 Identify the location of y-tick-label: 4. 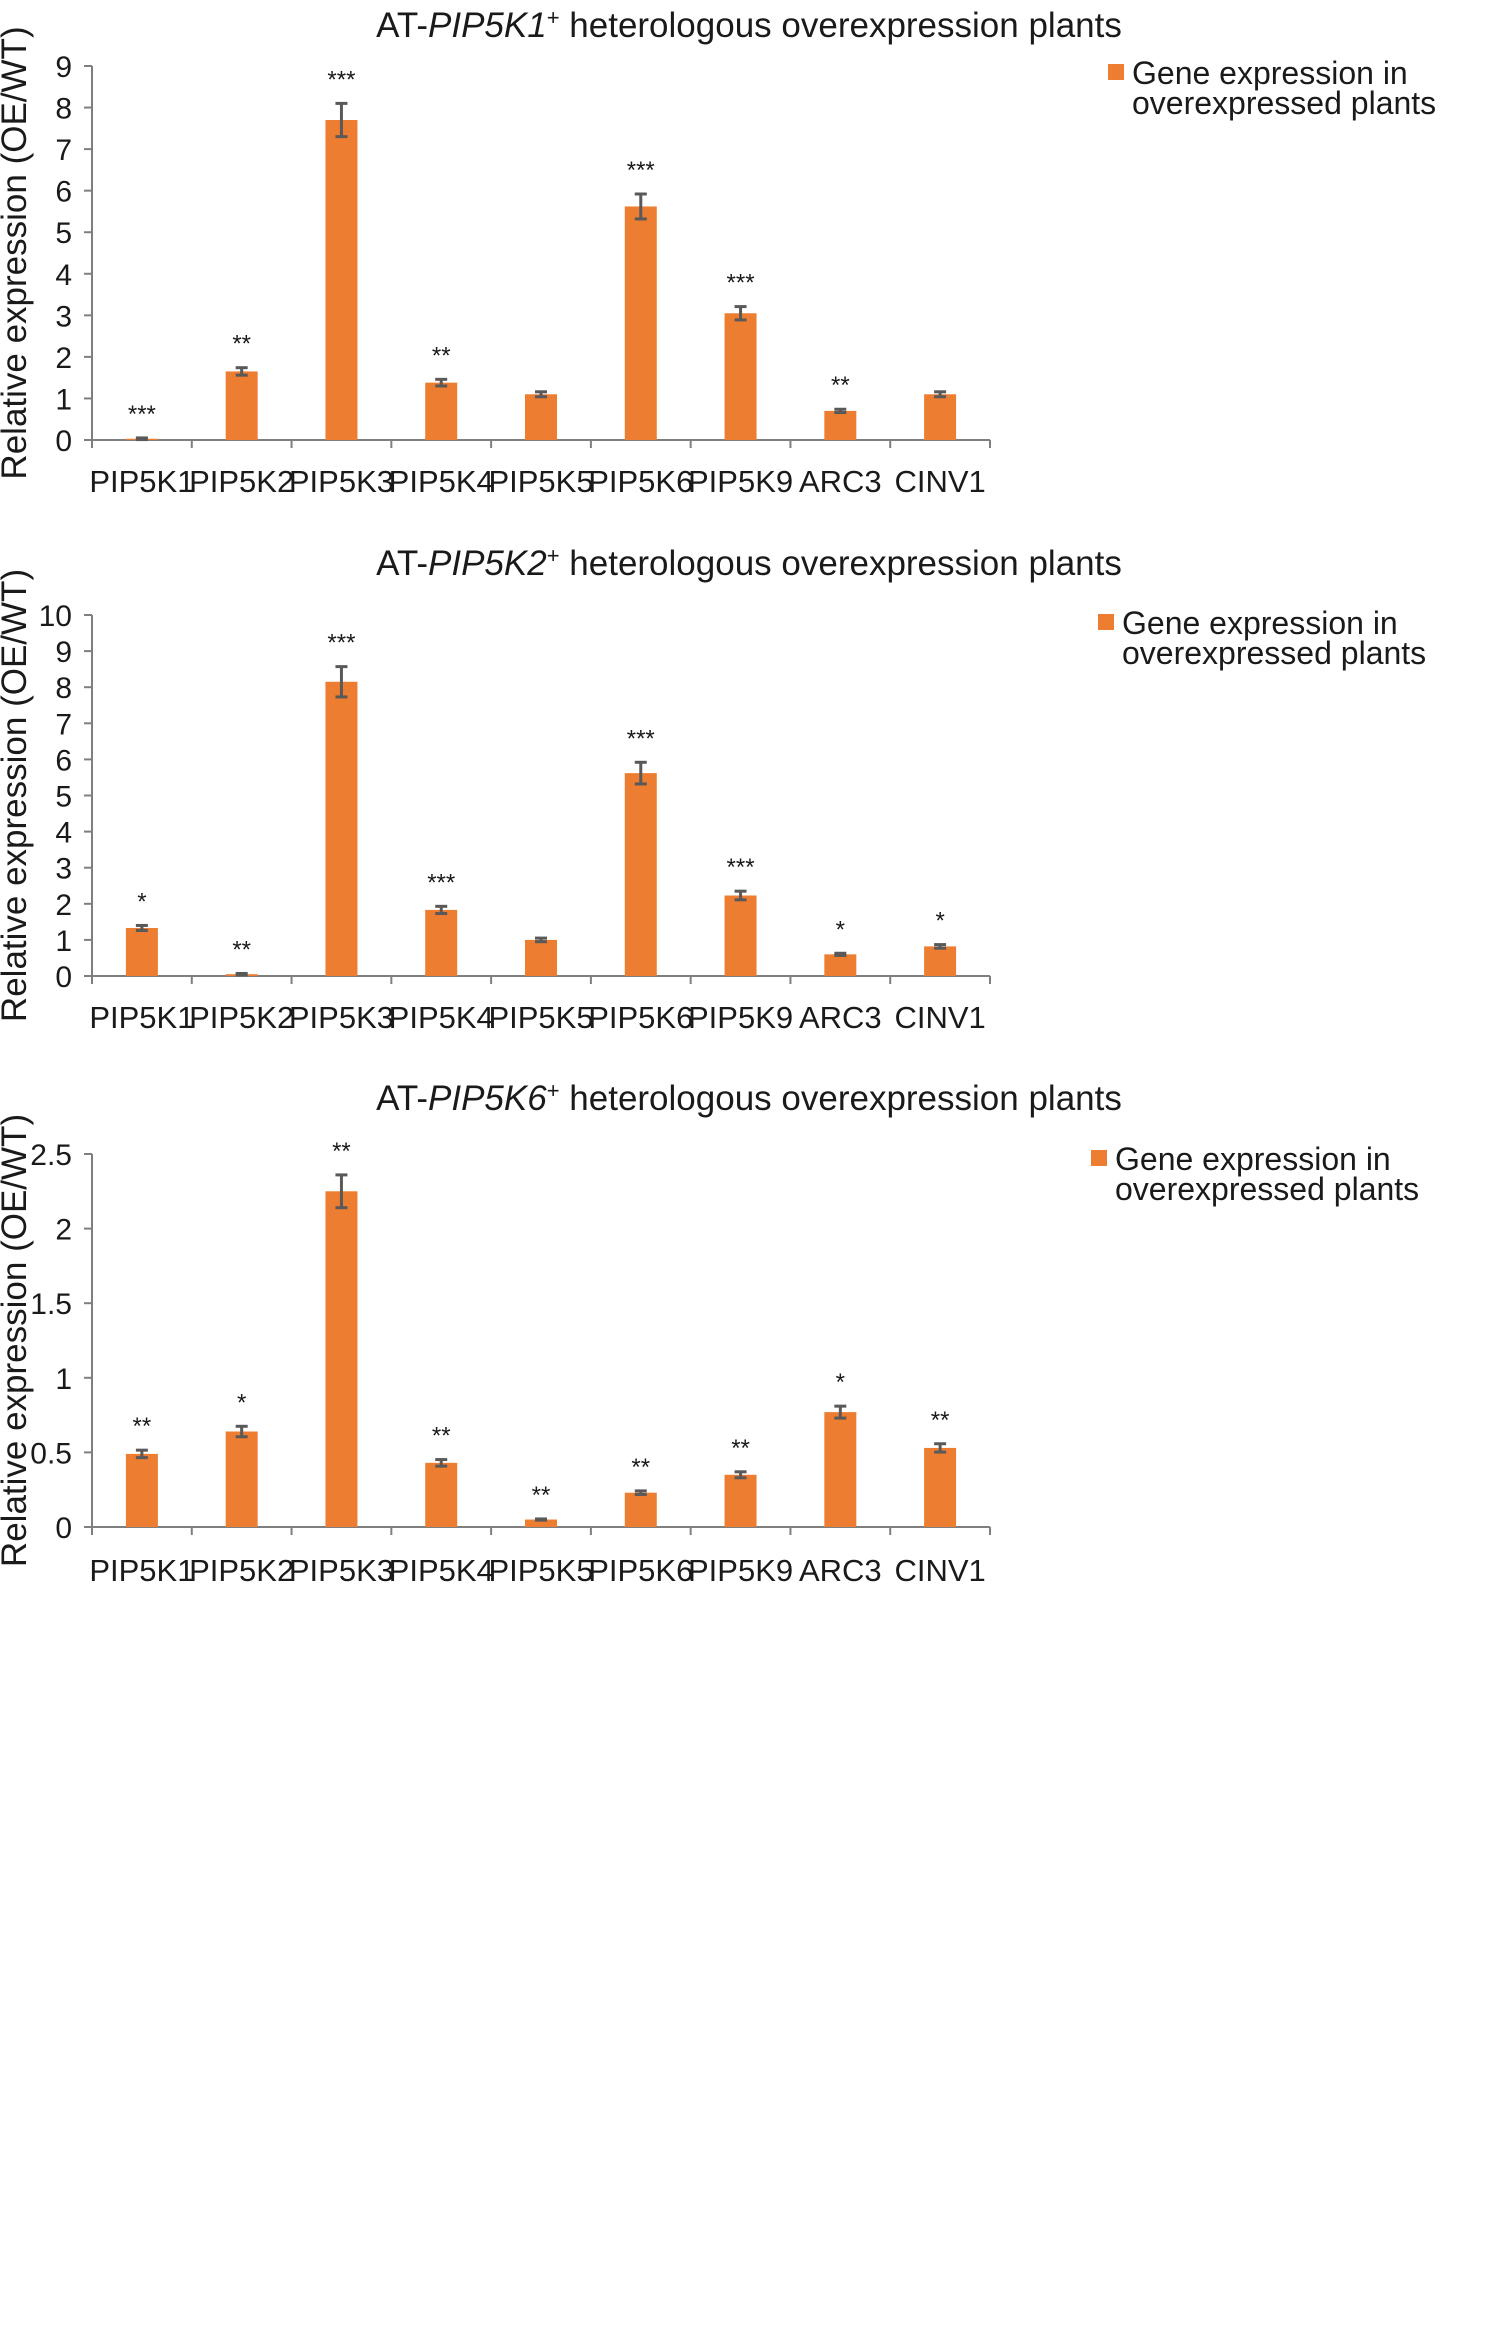
(63, 275).